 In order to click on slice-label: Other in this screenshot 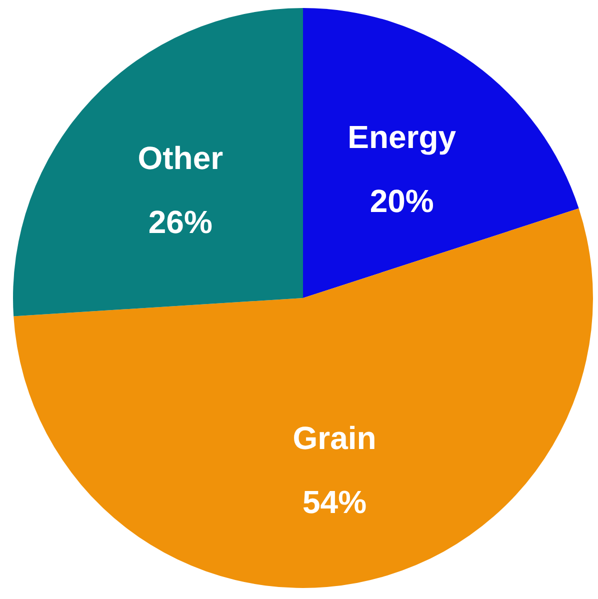, I will do `click(181, 158)`.